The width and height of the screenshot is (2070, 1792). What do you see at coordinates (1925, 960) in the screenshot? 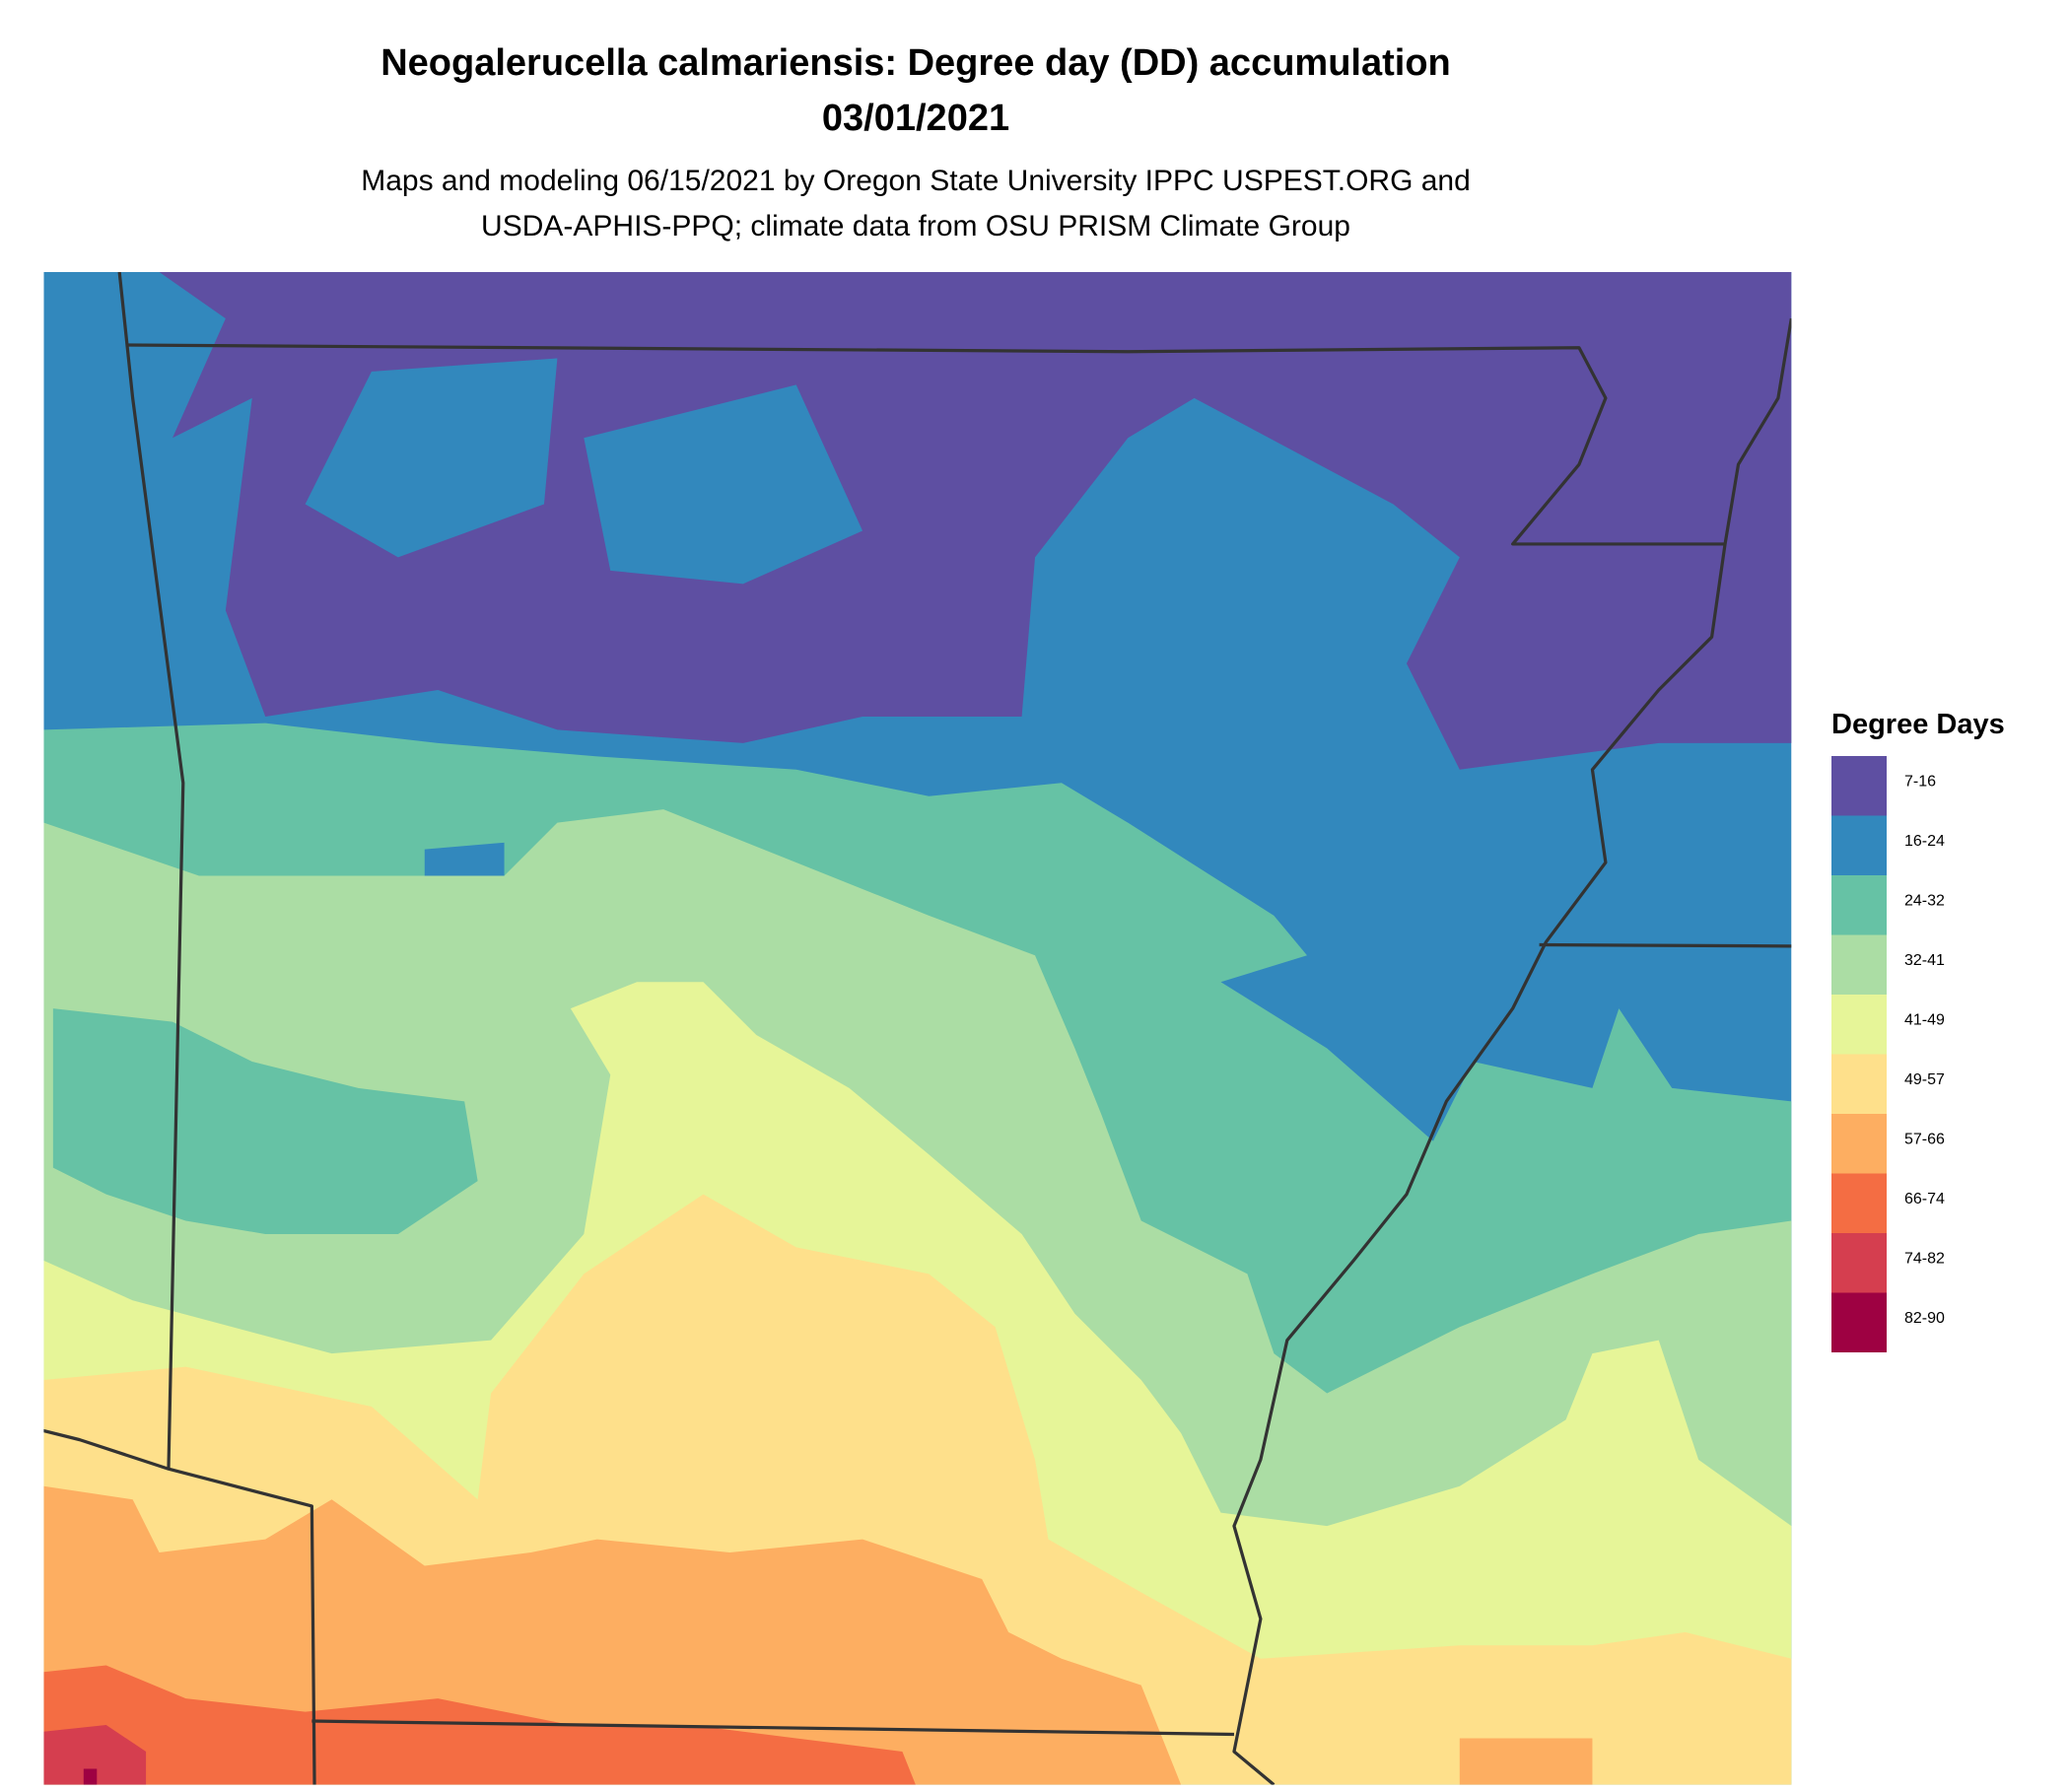
I see `legend-label: 32-41` at bounding box center [1925, 960].